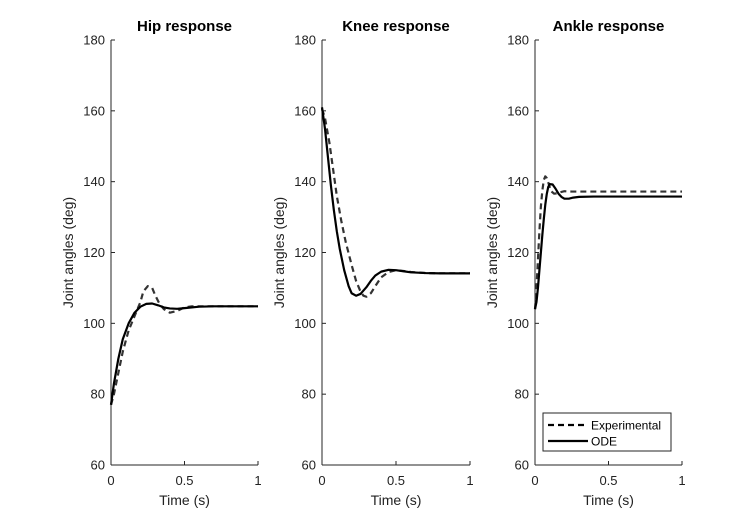  What do you see at coordinates (396, 26) in the screenshot?
I see `chart-title: Knee response` at bounding box center [396, 26].